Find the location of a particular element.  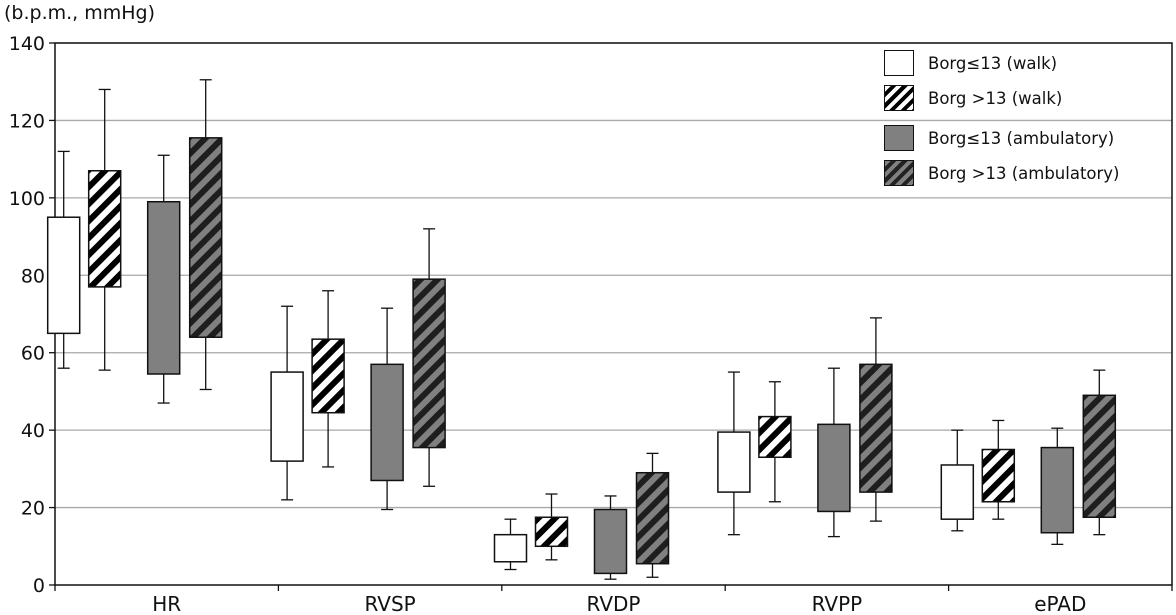

legend-swatch-hatched-gray is located at coordinates (899, 173).